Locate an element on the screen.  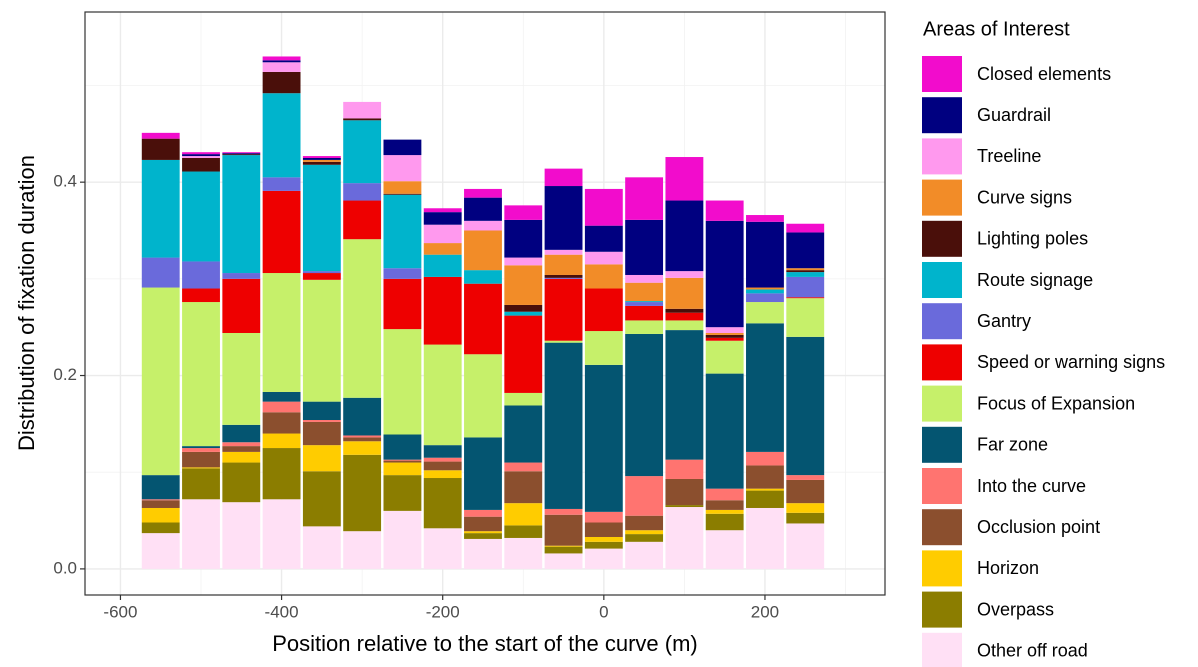
x-tick-label: -400 is located at coordinates (282, 611).